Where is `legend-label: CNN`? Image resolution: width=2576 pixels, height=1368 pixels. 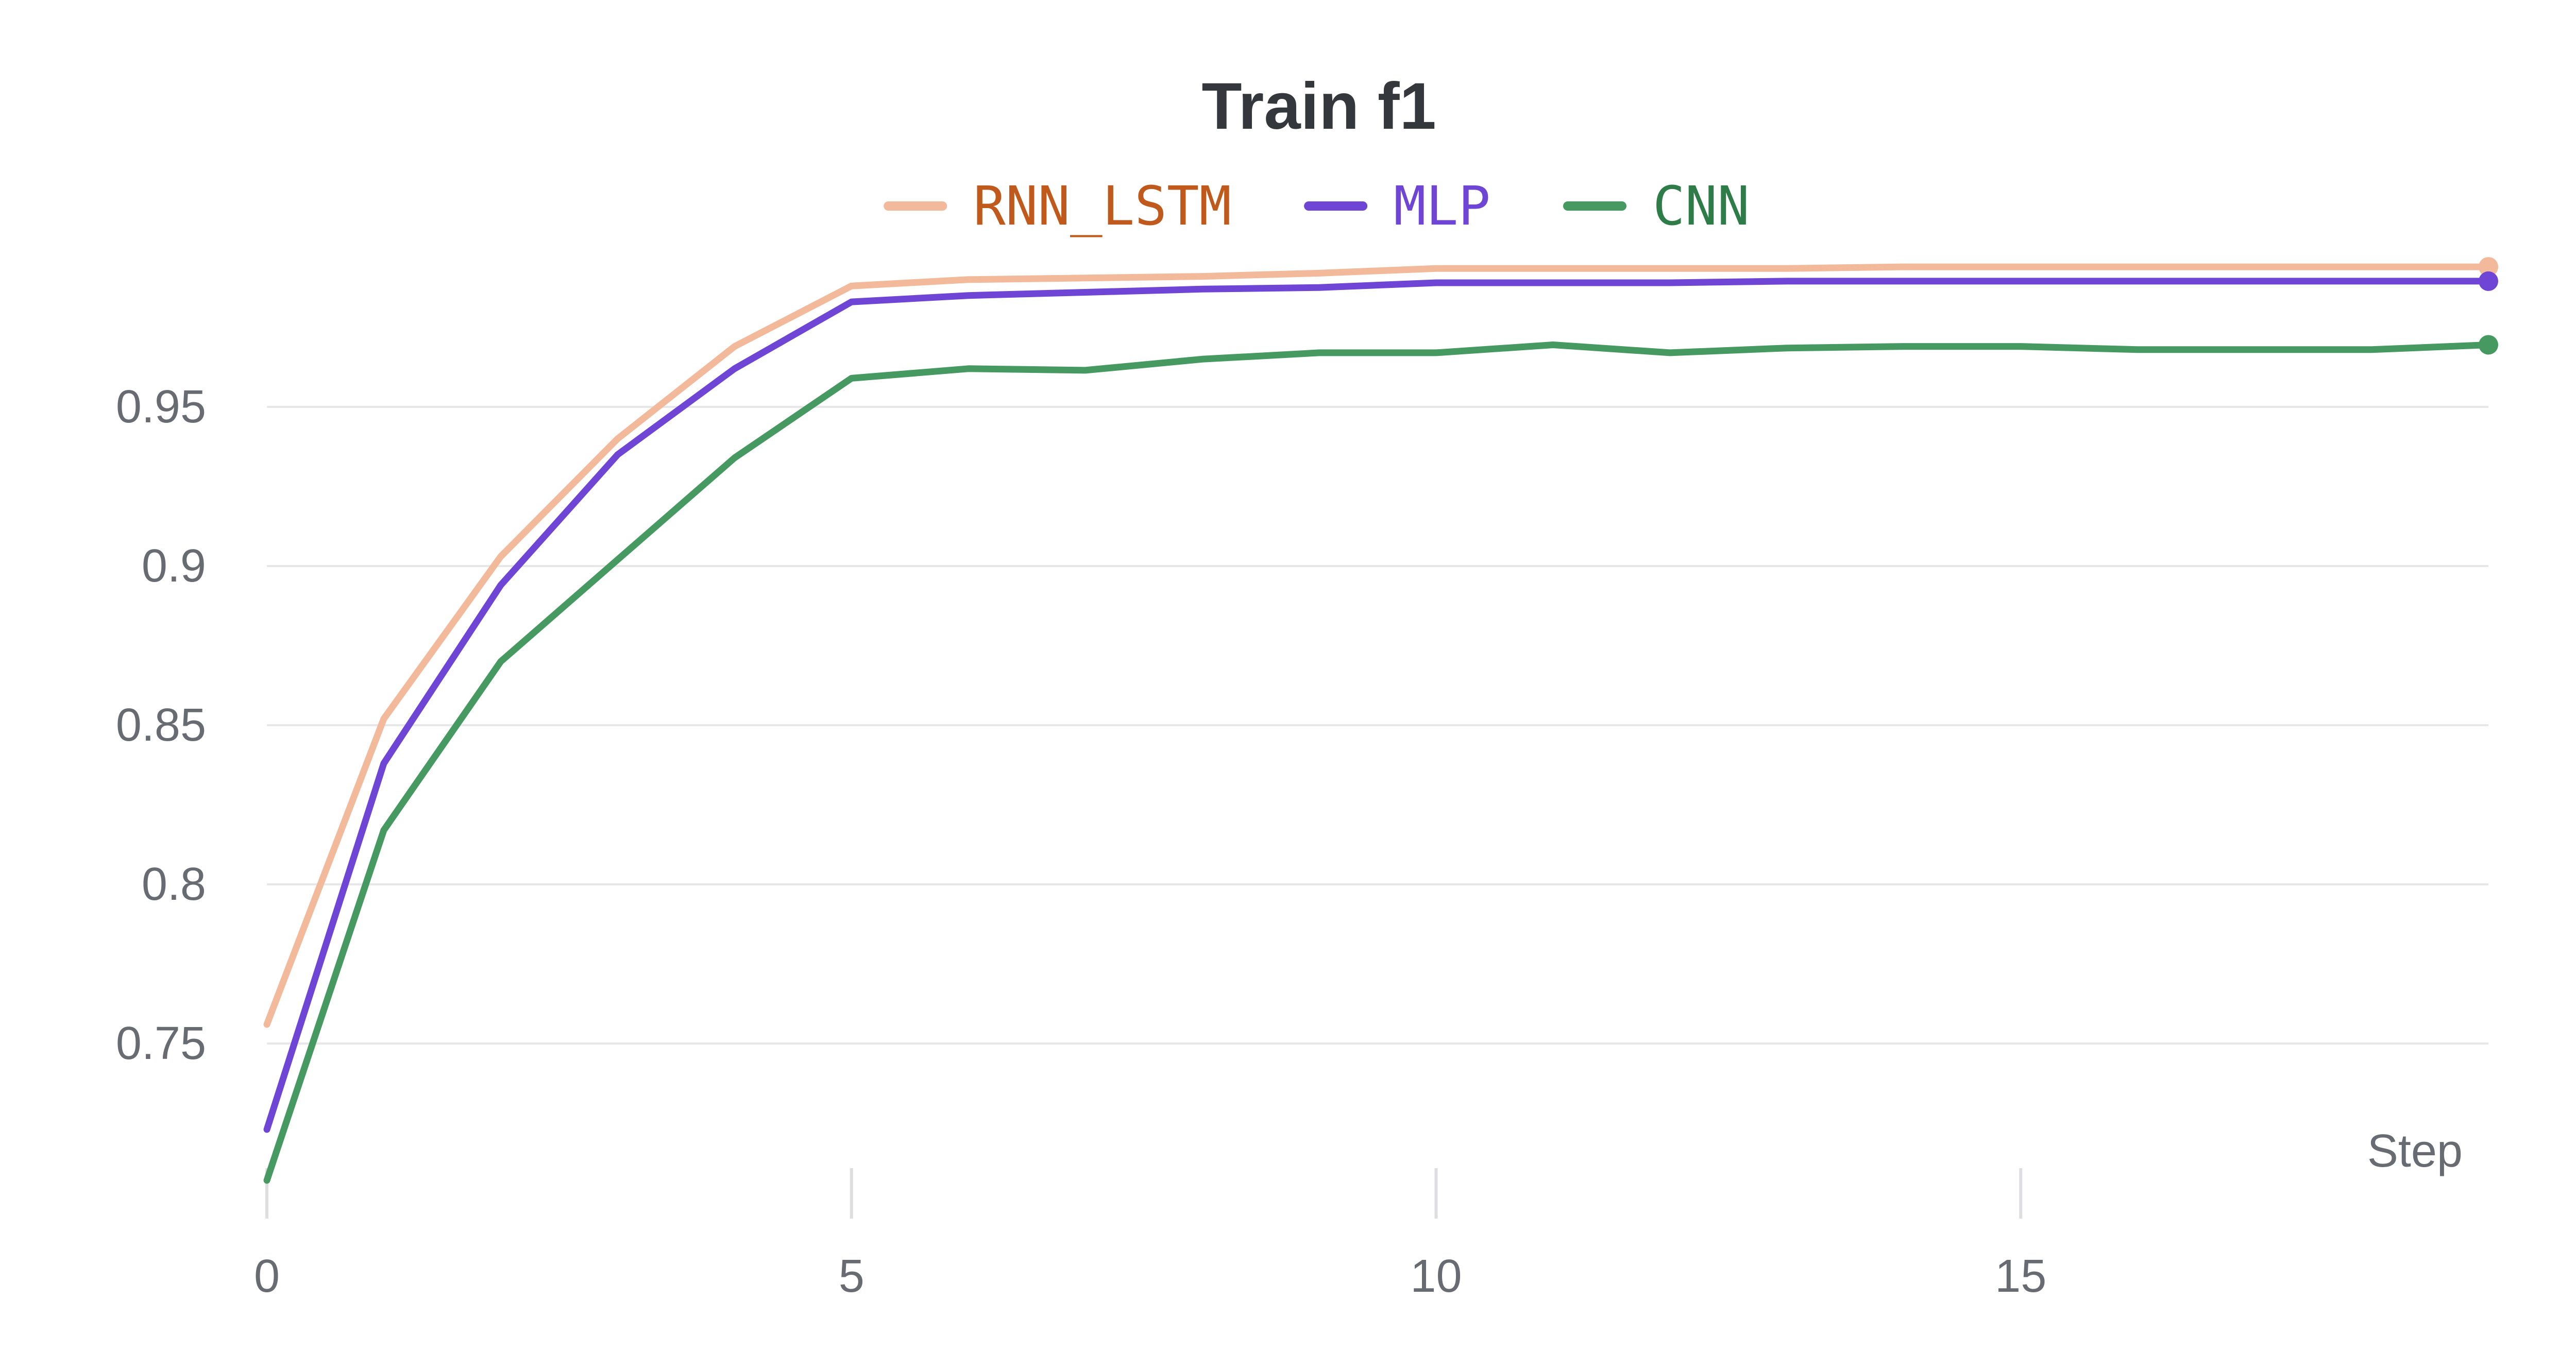 legend-label: CNN is located at coordinates (1701, 206).